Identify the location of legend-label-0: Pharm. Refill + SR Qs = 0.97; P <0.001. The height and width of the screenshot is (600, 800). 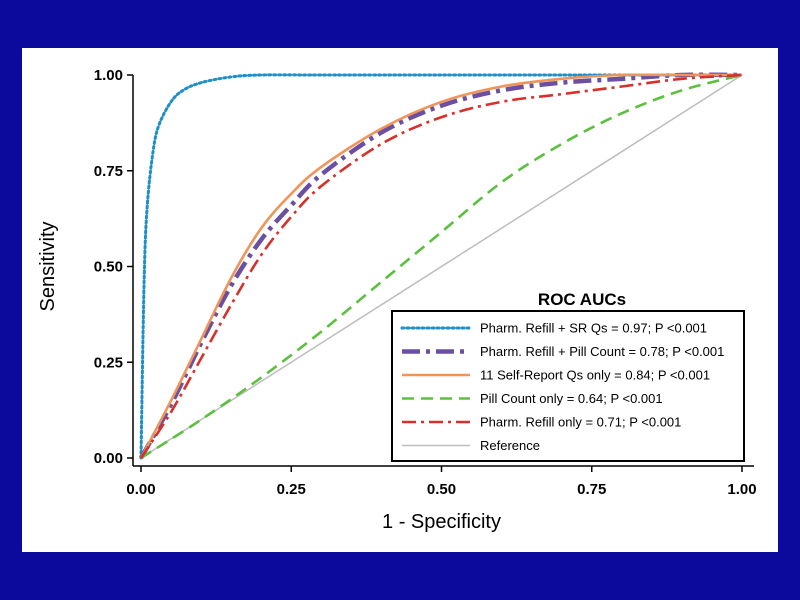
(593, 328).